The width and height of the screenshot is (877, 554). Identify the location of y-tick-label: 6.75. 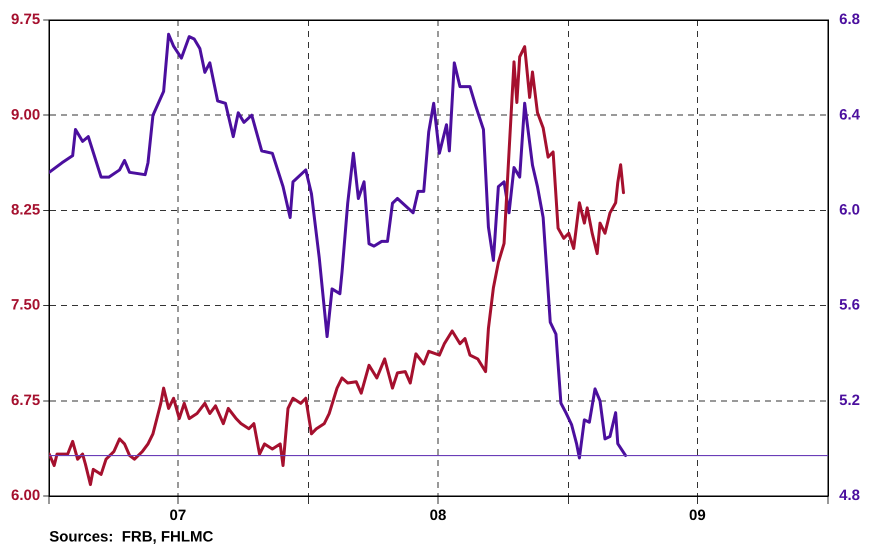
(25, 400).